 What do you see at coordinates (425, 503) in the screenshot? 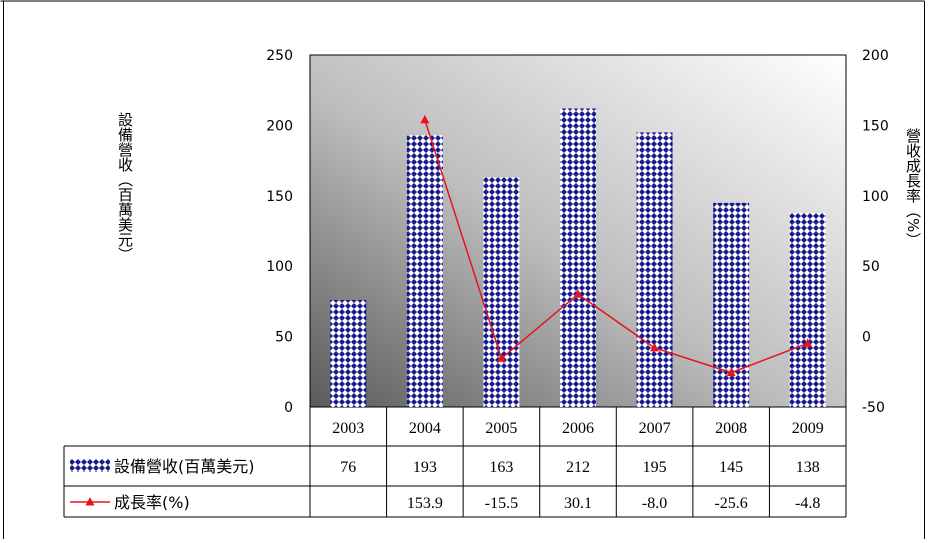
I see `table-cell-growth: 153.9` at bounding box center [425, 503].